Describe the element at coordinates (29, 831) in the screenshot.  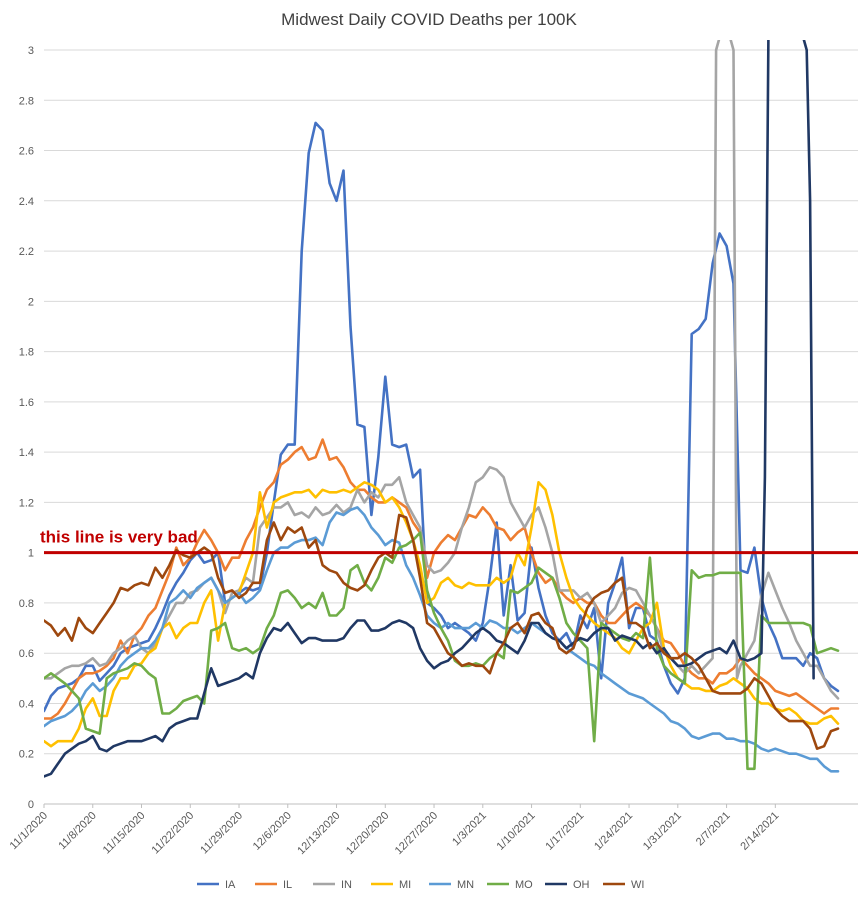
I see `x-tick-label: 11/1/2020` at that location.